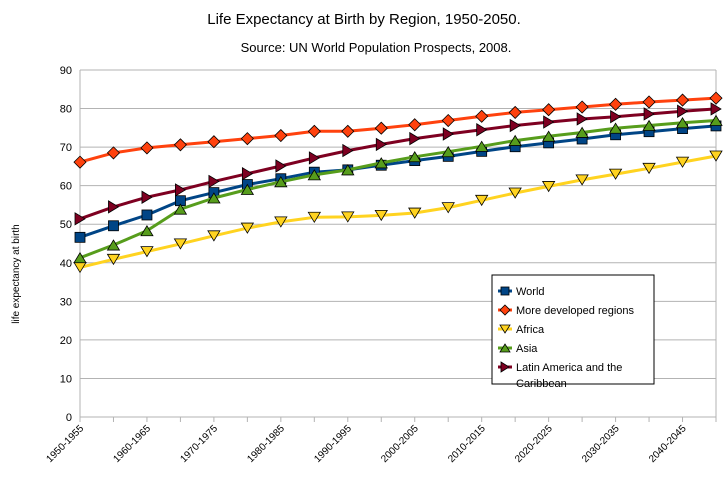 This screenshot has height=490, width=728. Describe the element at coordinates (601, 444) in the screenshot. I see `x-tick-label: 2030-2035` at that location.